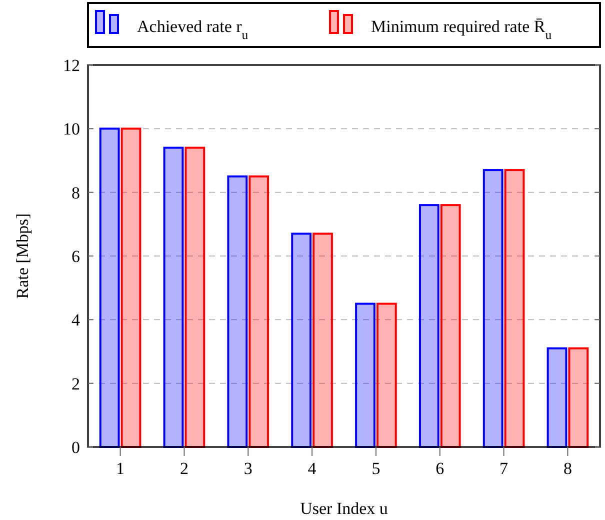  What do you see at coordinates (344, 508) in the screenshot?
I see `x-axis-title: User Index u` at bounding box center [344, 508].